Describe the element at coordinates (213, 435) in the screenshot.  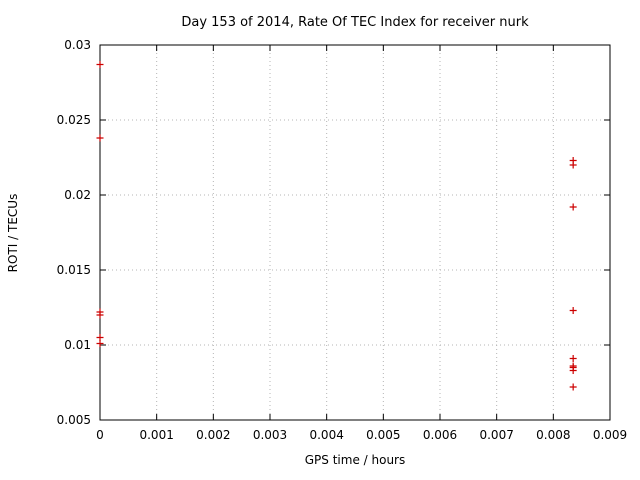
I see `x-tick-label: 0.002` at that location.